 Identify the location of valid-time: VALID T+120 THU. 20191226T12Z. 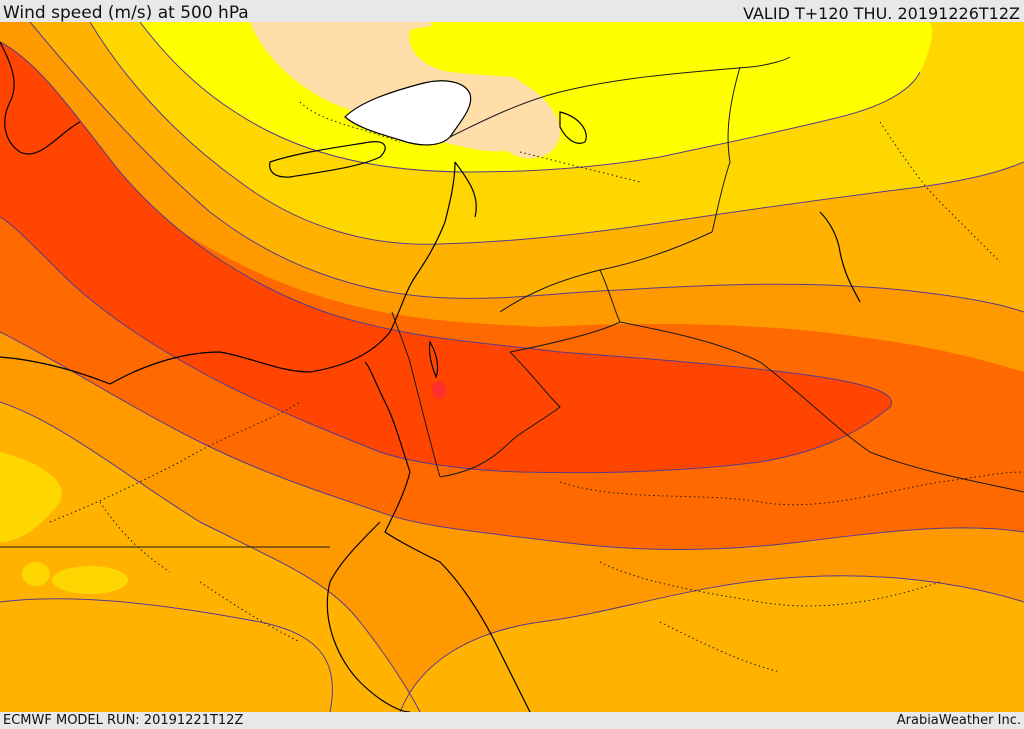
(881, 13).